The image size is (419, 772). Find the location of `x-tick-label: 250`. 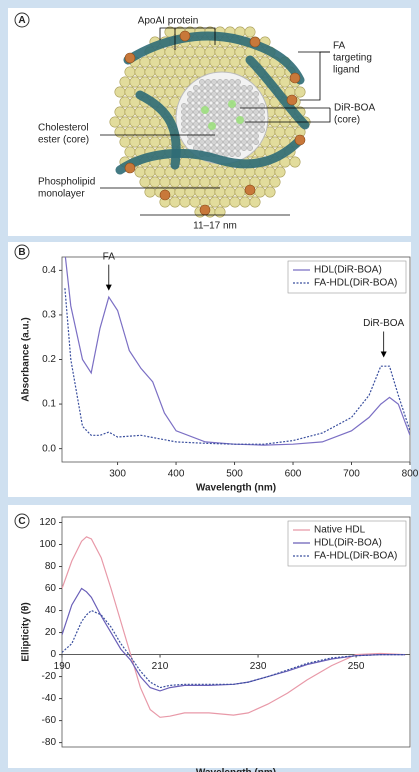

x-tick-label: 250 is located at coordinates (356, 666).